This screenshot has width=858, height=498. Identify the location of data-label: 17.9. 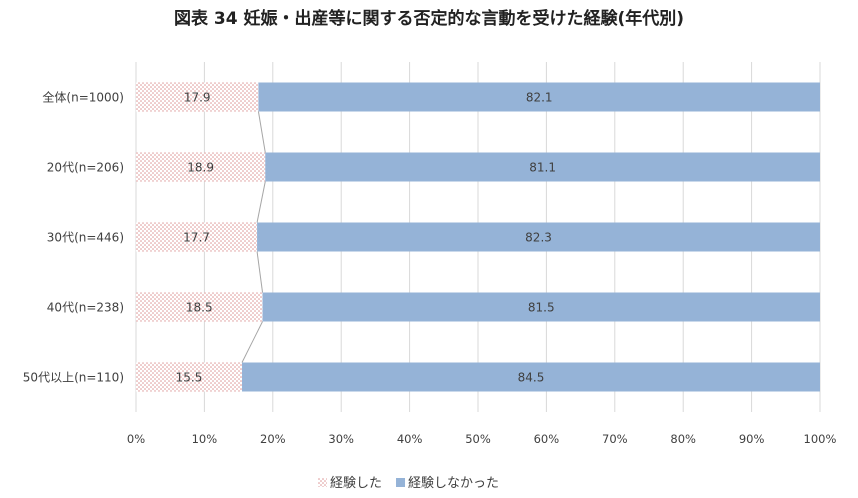
(197, 98).